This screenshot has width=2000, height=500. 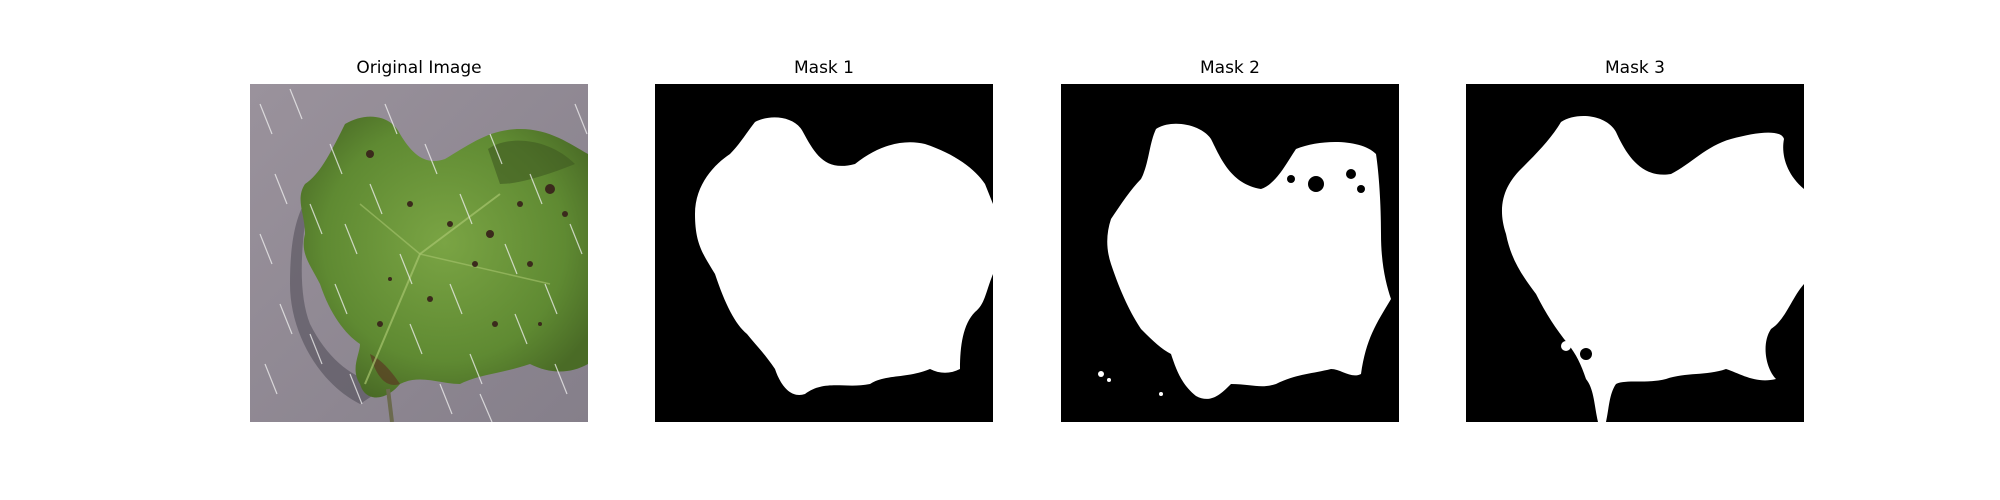 I want to click on panel-mask-3: Mask 3, so click(x=1635, y=237).